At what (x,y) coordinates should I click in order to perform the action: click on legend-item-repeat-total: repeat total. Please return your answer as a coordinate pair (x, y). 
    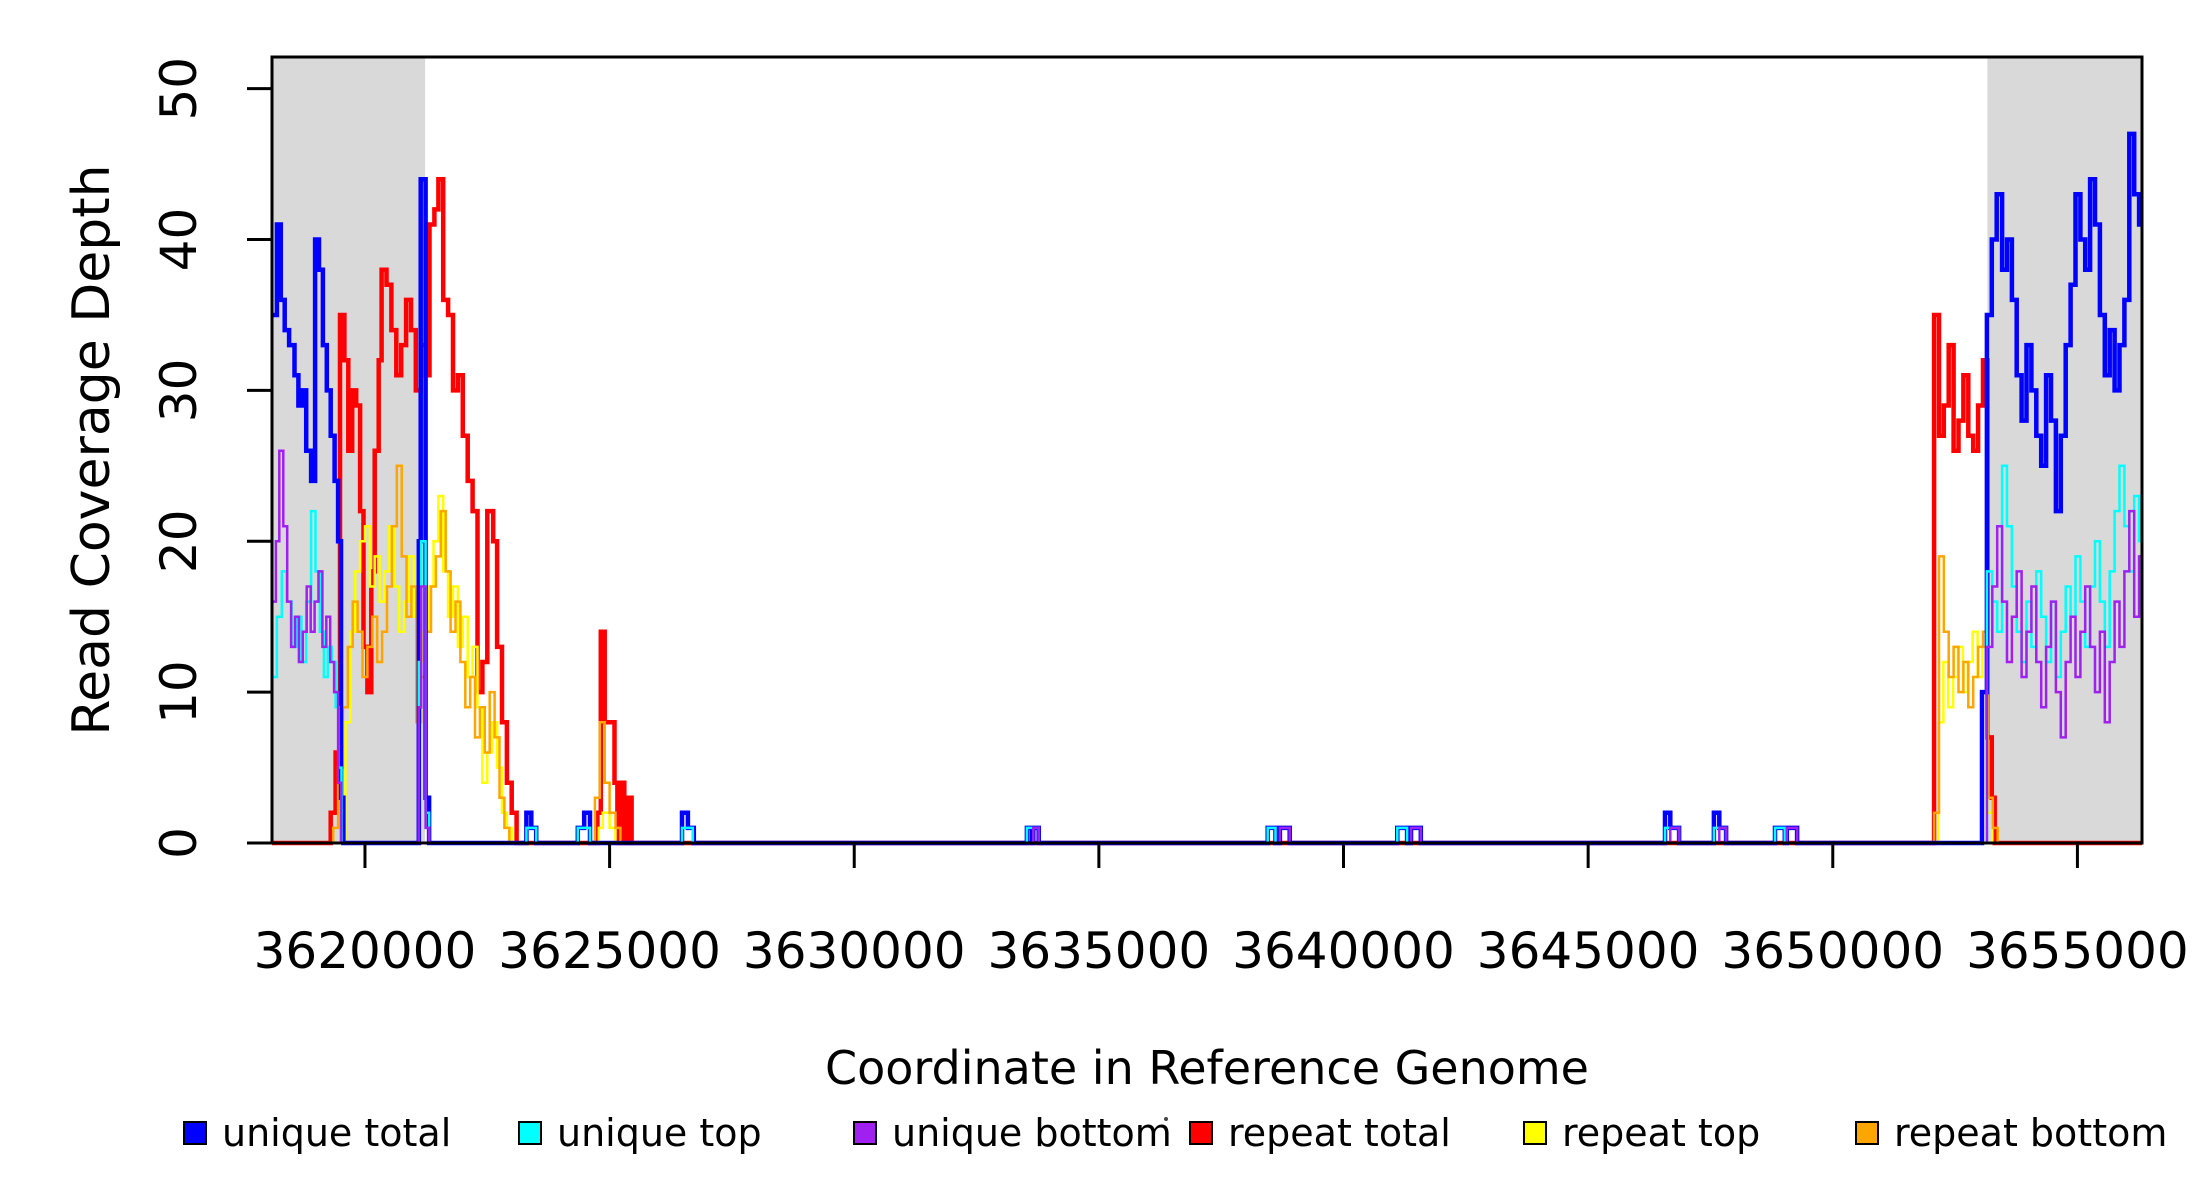
    Looking at the image, I should click on (1320, 1133).